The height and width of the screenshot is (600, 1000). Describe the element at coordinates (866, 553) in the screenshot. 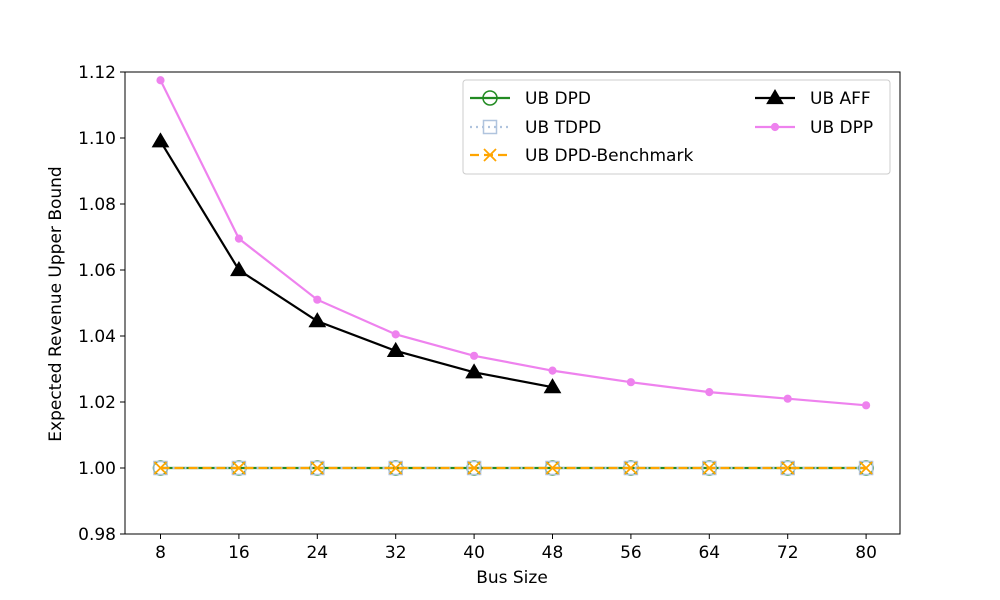

I see `x-tick-label: 80` at that location.